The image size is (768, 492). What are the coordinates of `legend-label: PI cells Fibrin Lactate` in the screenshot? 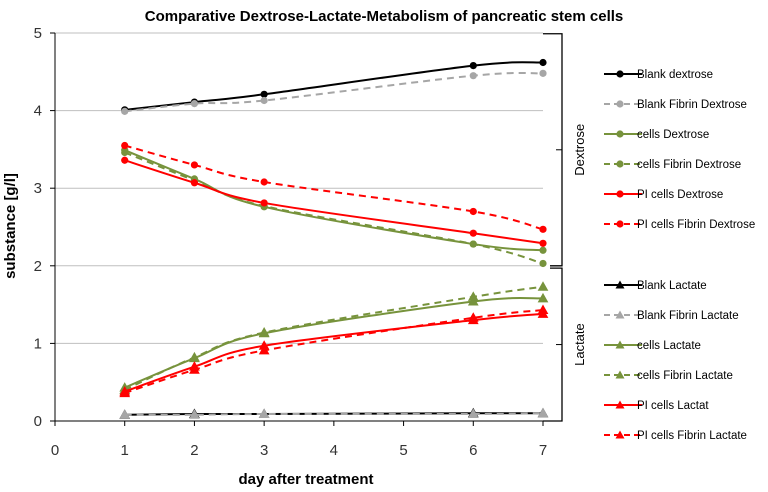 It's located at (692, 436).